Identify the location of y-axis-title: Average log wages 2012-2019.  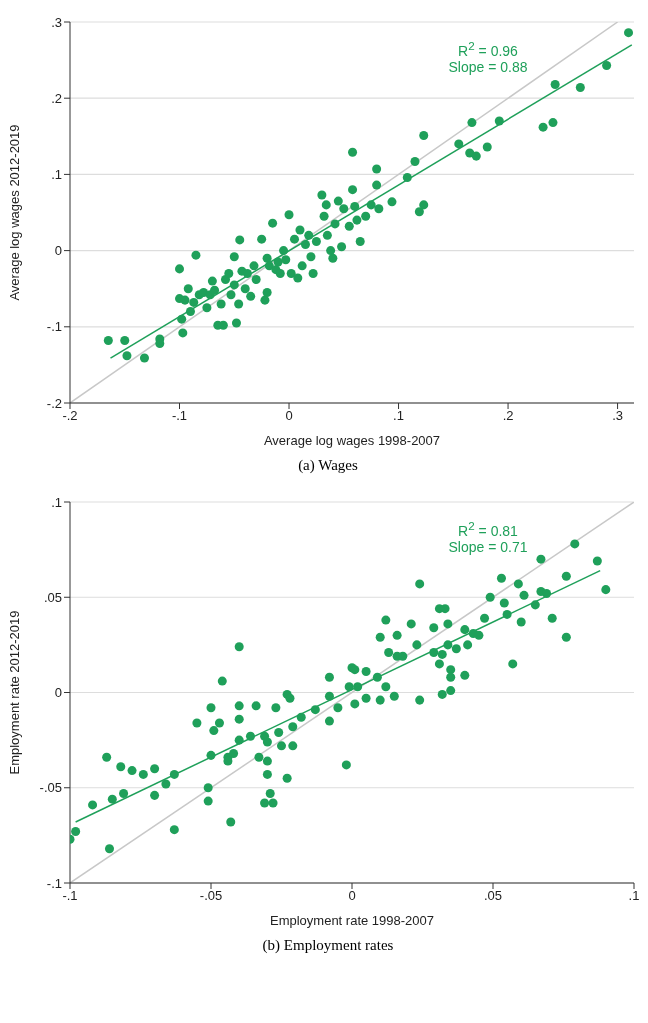
(14, 212).